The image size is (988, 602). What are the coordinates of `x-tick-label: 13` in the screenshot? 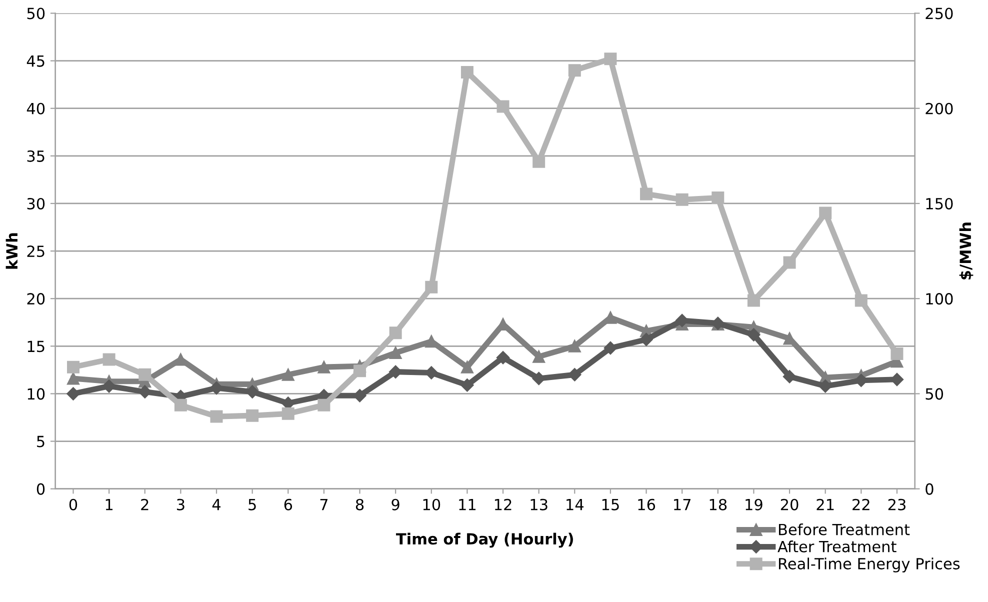 It's located at (539, 504).